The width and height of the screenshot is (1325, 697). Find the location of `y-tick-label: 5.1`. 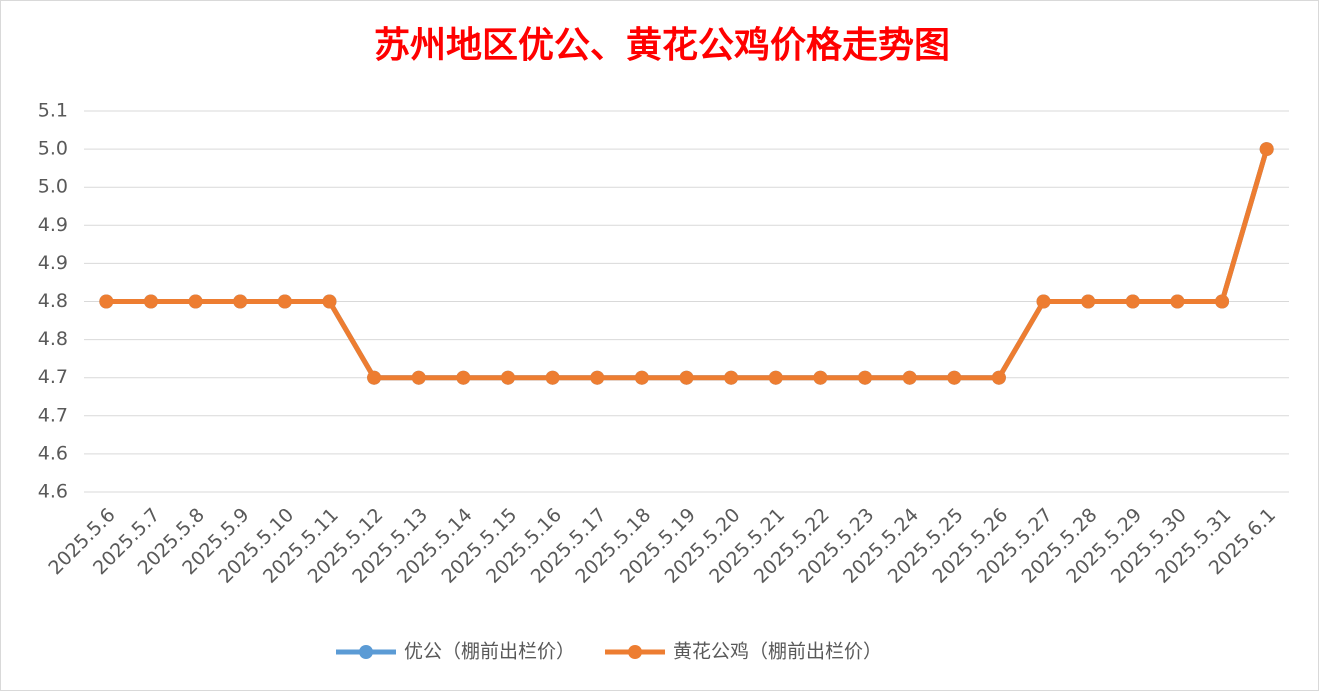

y-tick-label: 5.1 is located at coordinates (53, 111).